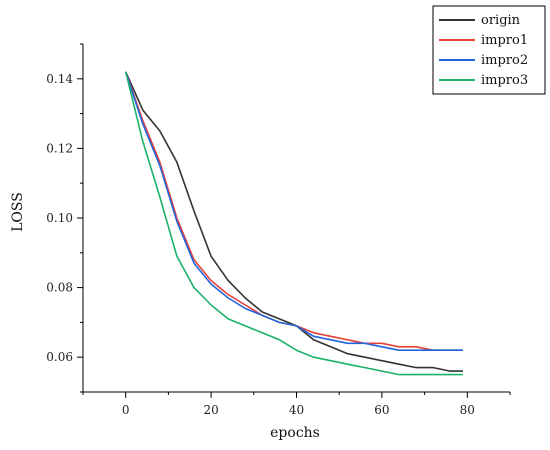  I want to click on x-tick-label: 80, so click(467, 410).